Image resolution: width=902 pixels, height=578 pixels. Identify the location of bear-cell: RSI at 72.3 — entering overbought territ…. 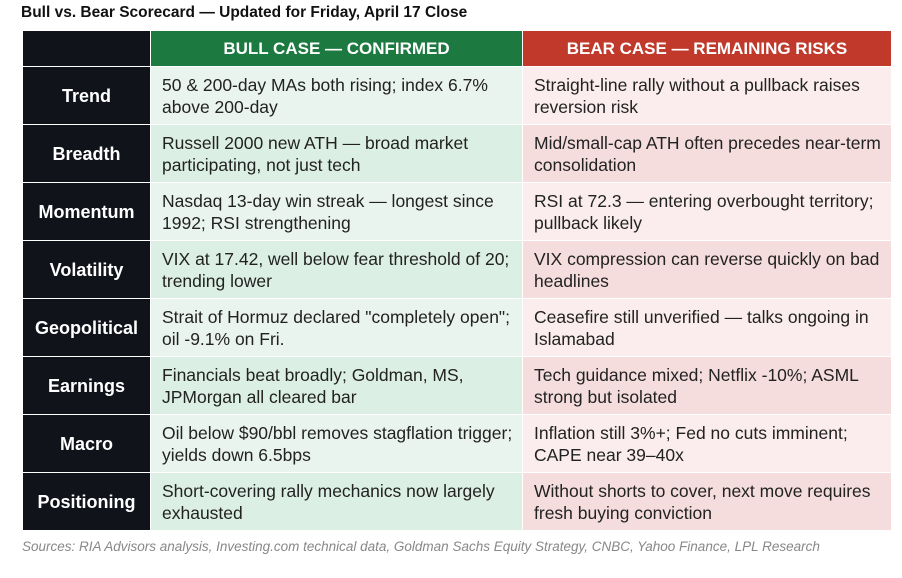
(707, 211).